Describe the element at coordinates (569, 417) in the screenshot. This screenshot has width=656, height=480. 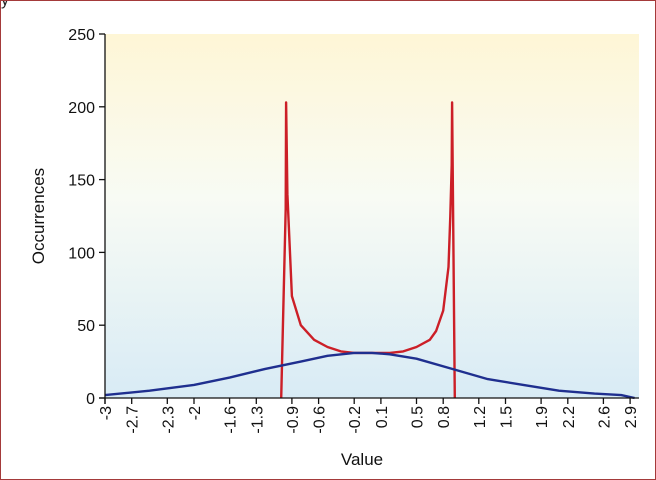
I see `x-tick-label: 2.2` at that location.